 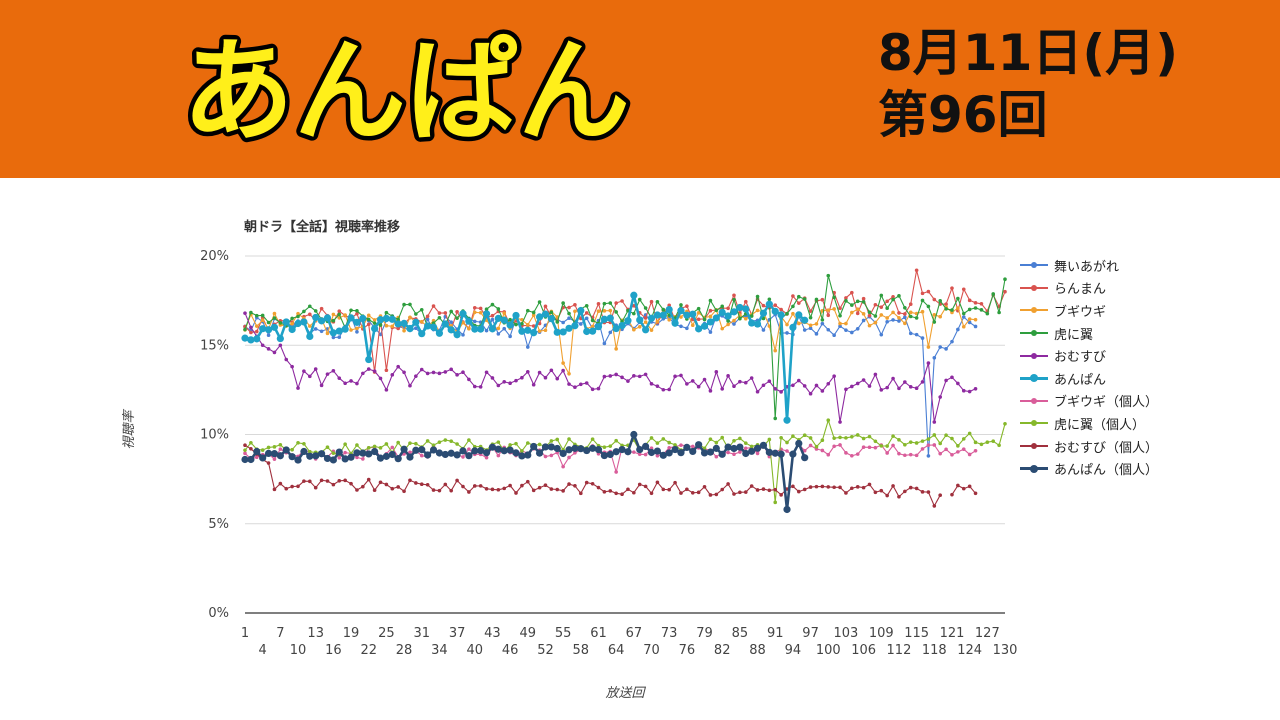 What do you see at coordinates (1140, 355) in the screenshot?
I see `legend-item: おむすび` at bounding box center [1140, 355].